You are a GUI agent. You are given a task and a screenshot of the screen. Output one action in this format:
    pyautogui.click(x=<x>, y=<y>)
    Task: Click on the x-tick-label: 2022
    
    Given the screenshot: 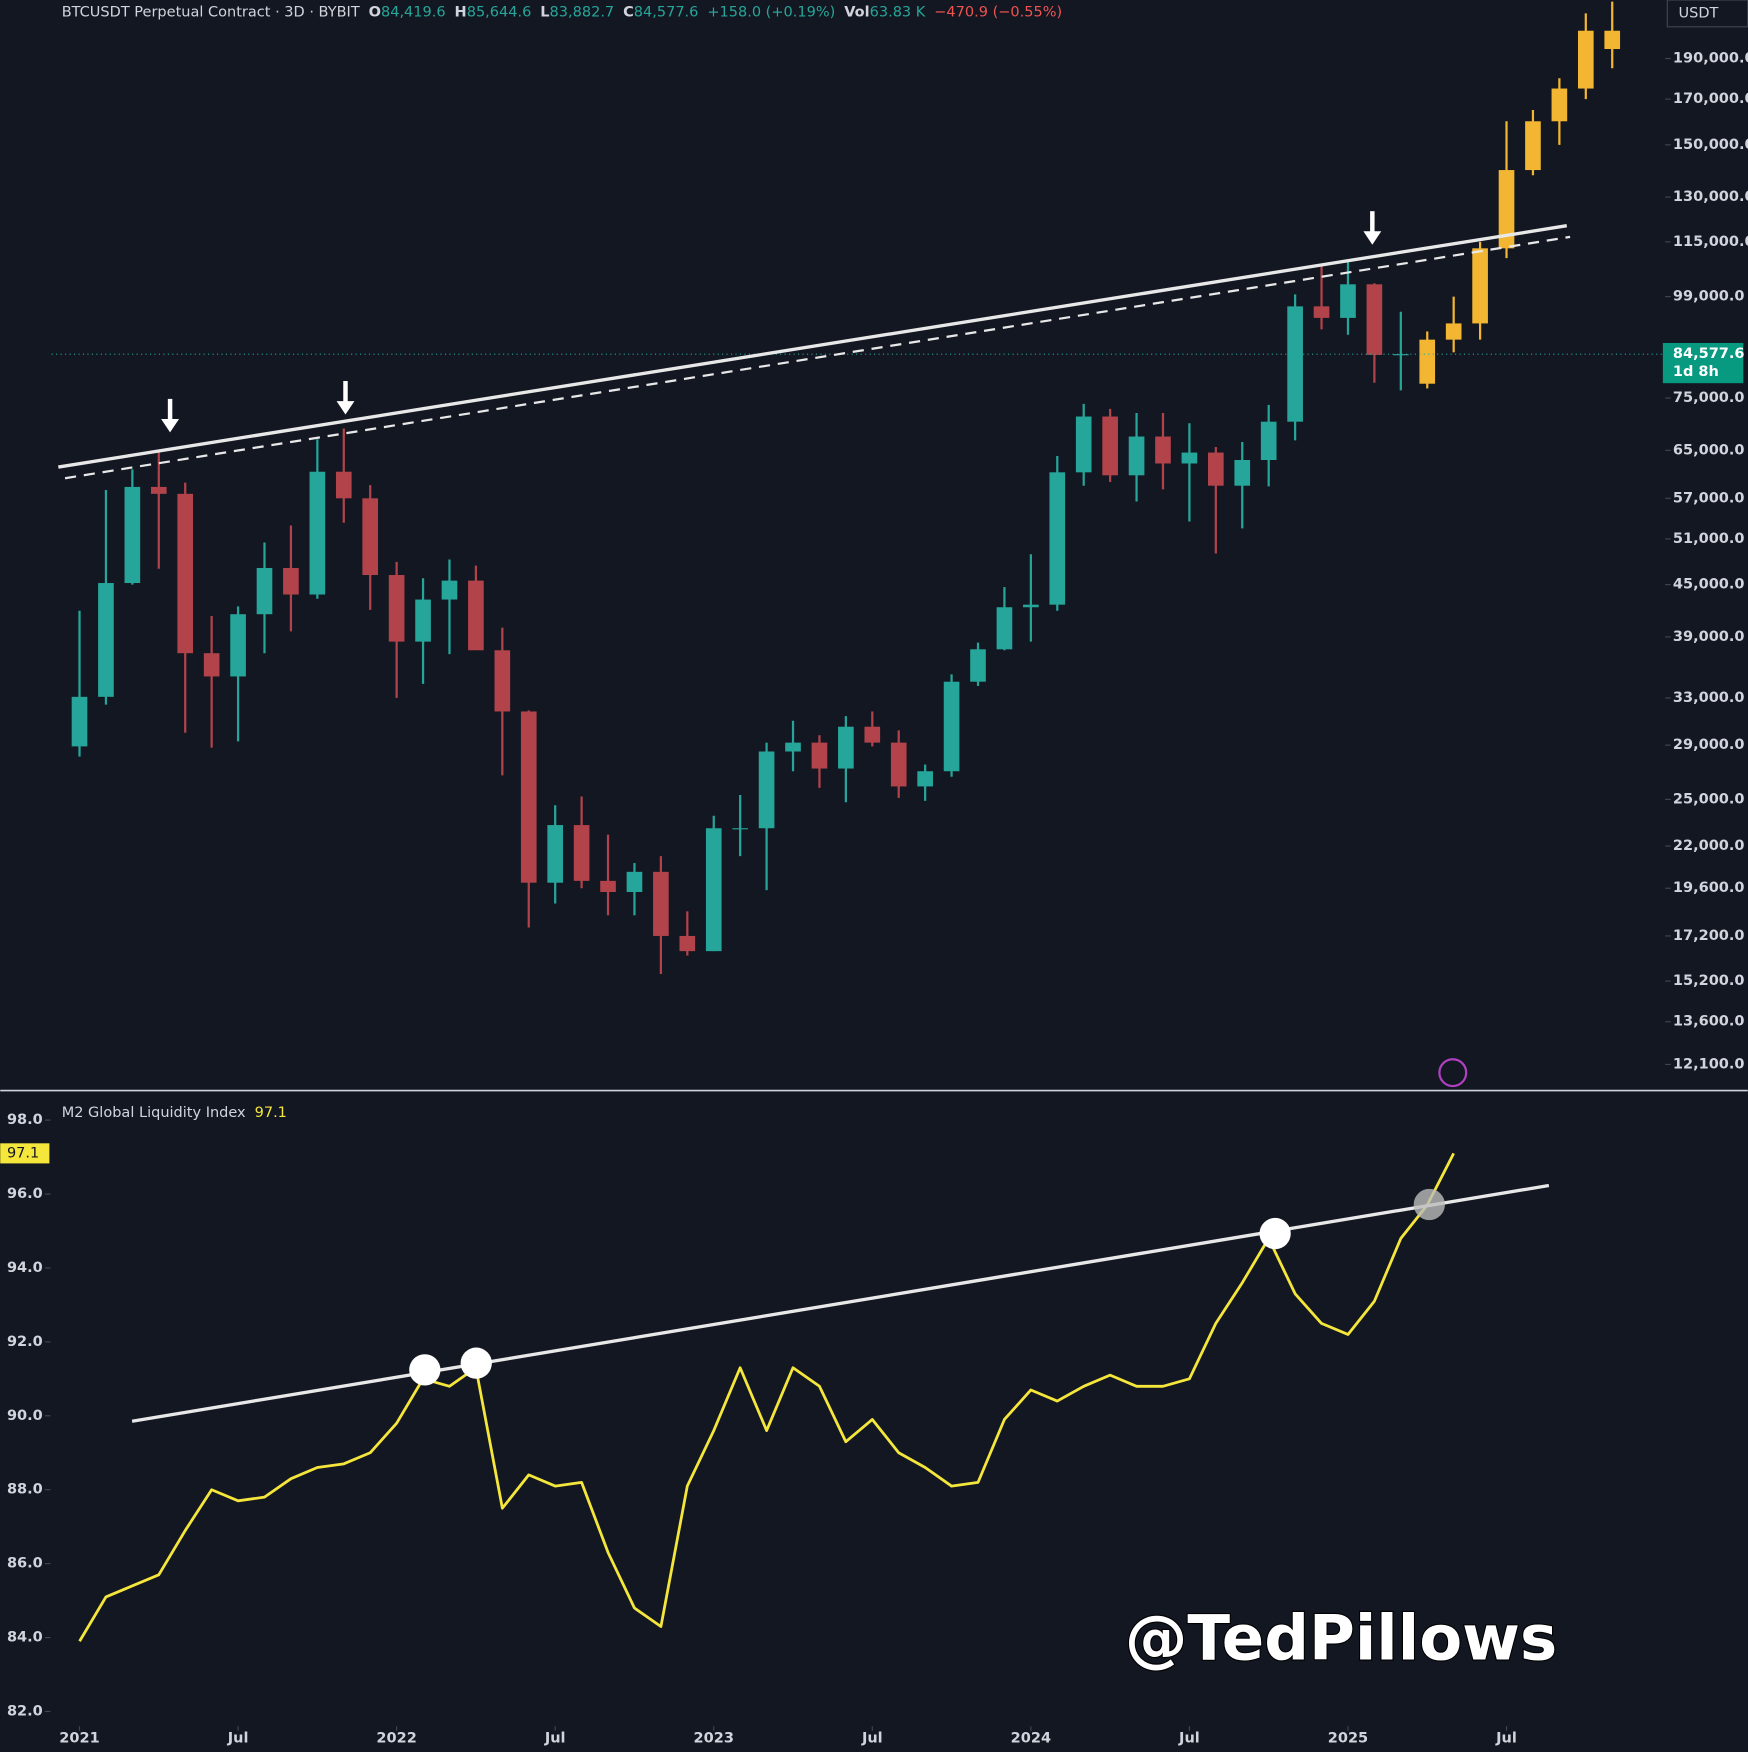 What is the action you would take?
    pyautogui.click(x=396, y=1739)
    